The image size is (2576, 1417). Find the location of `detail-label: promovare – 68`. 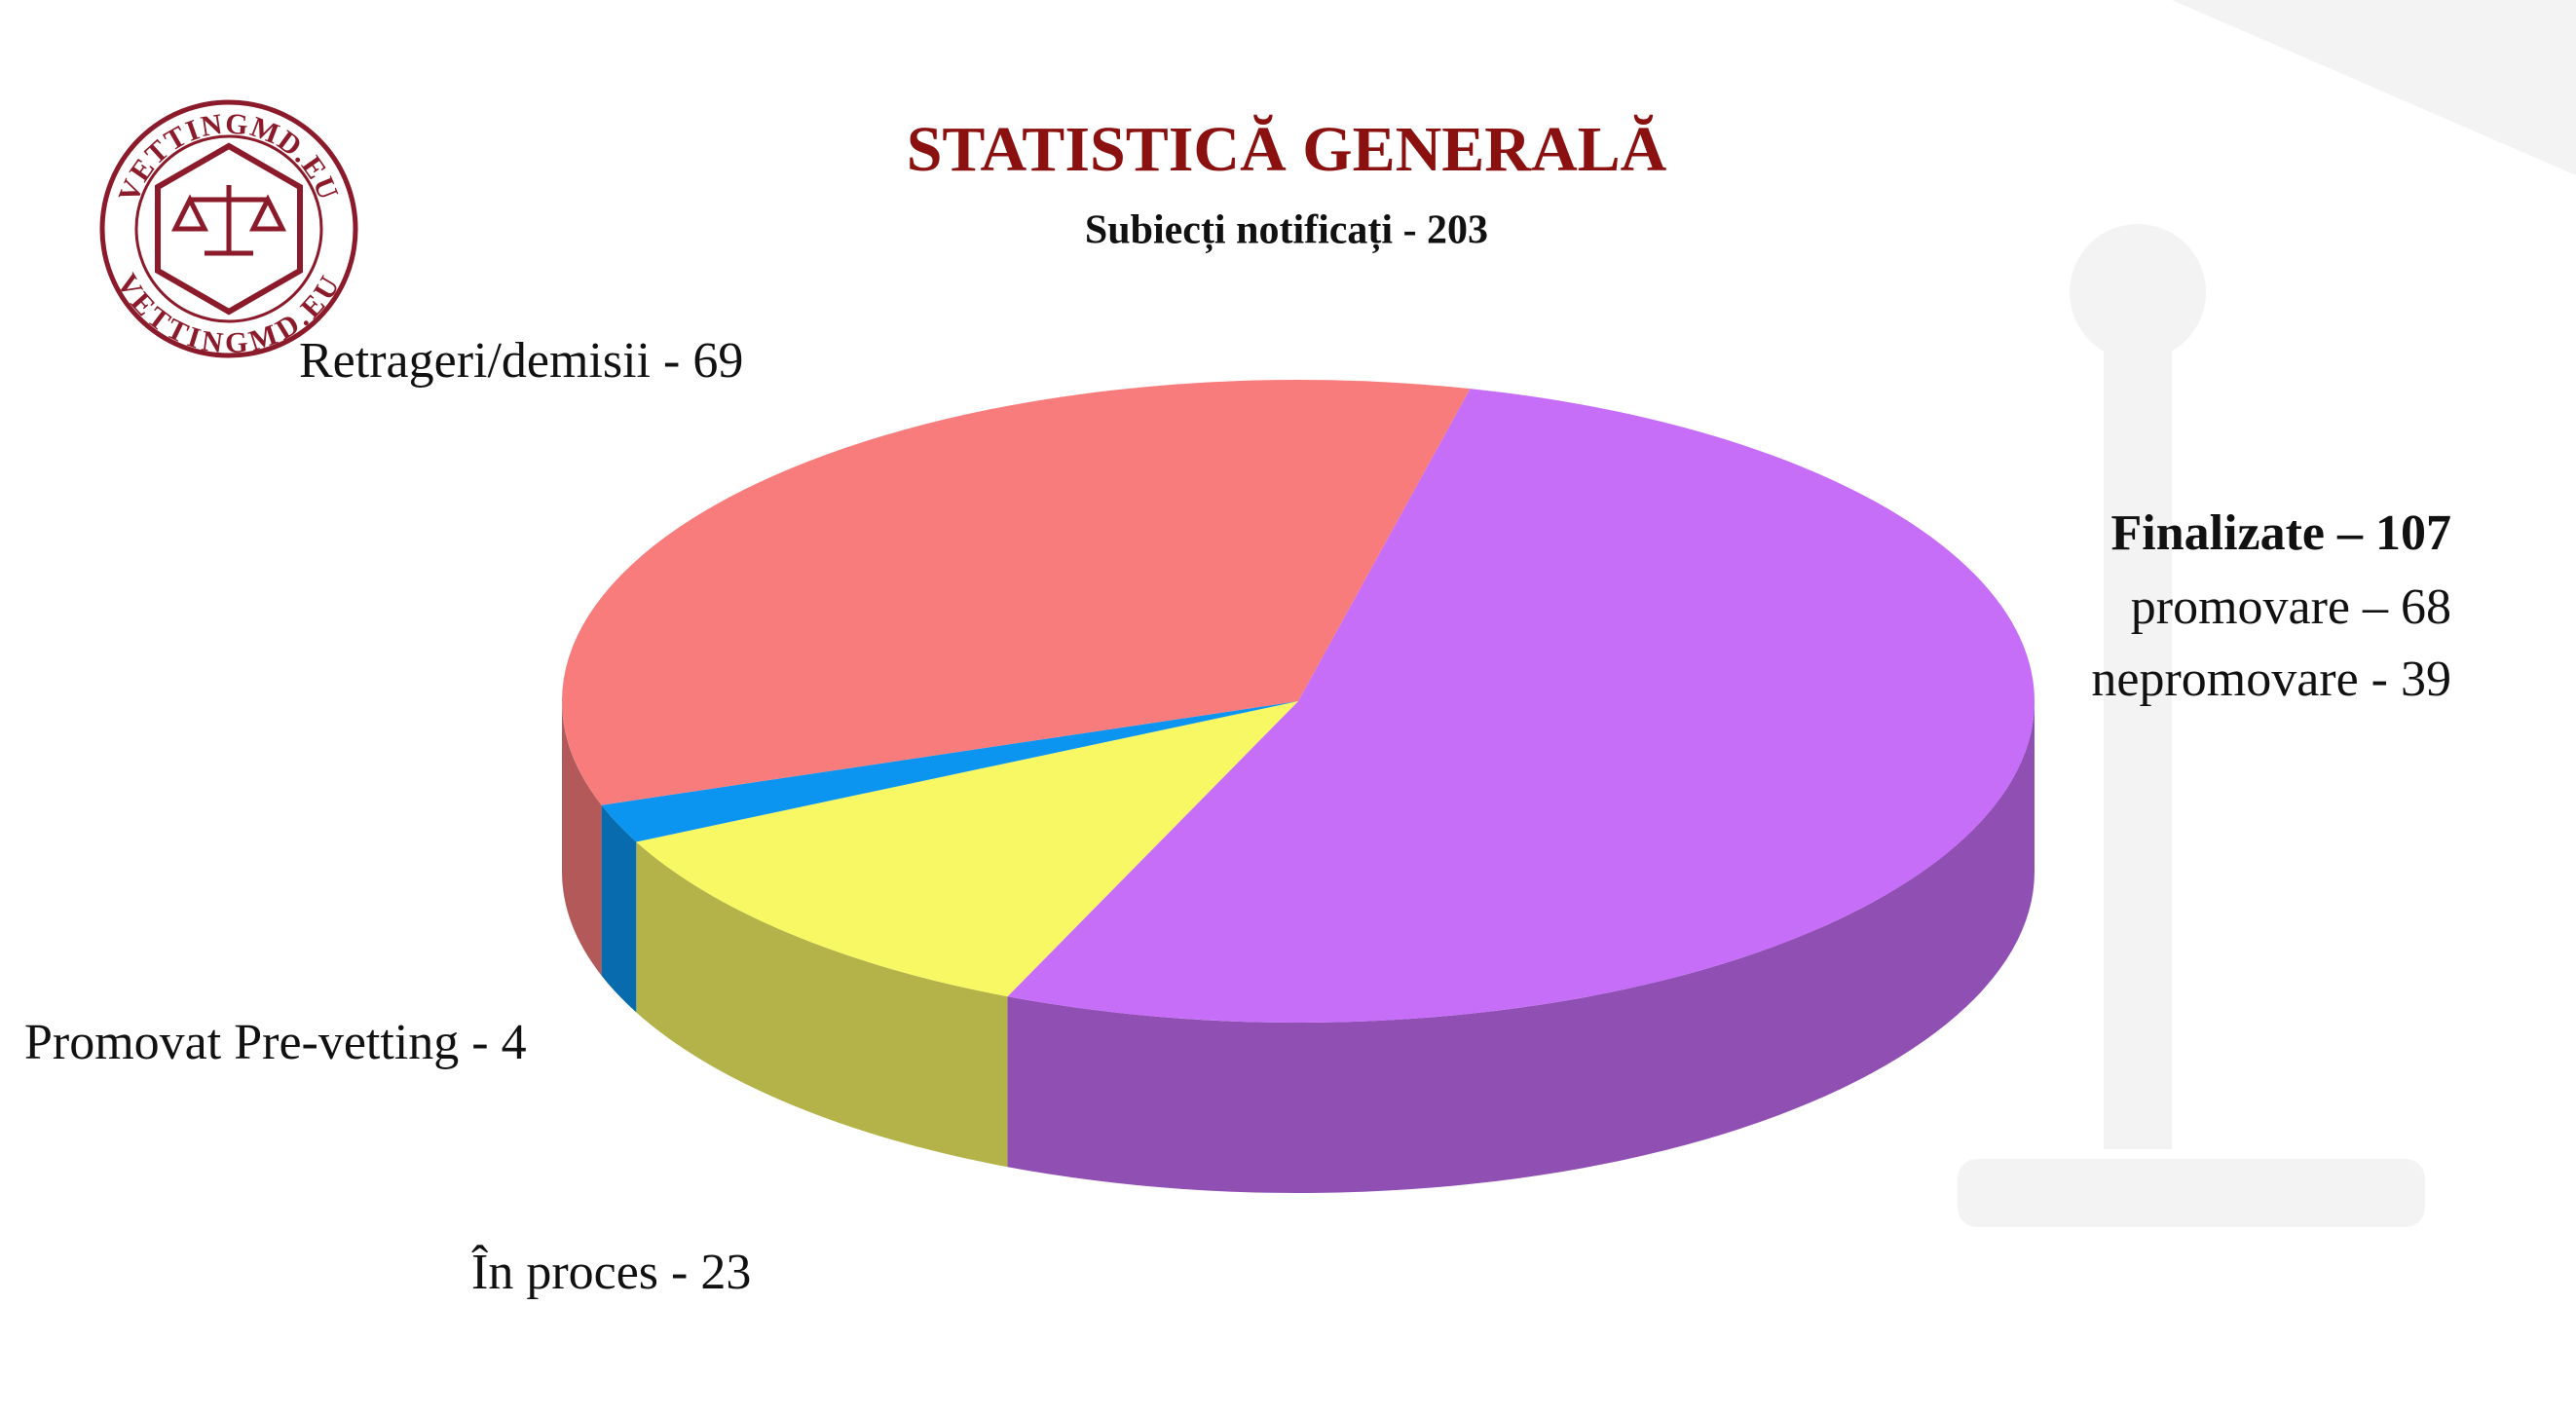

detail-label: promovare – 68 is located at coordinates (2291, 607).